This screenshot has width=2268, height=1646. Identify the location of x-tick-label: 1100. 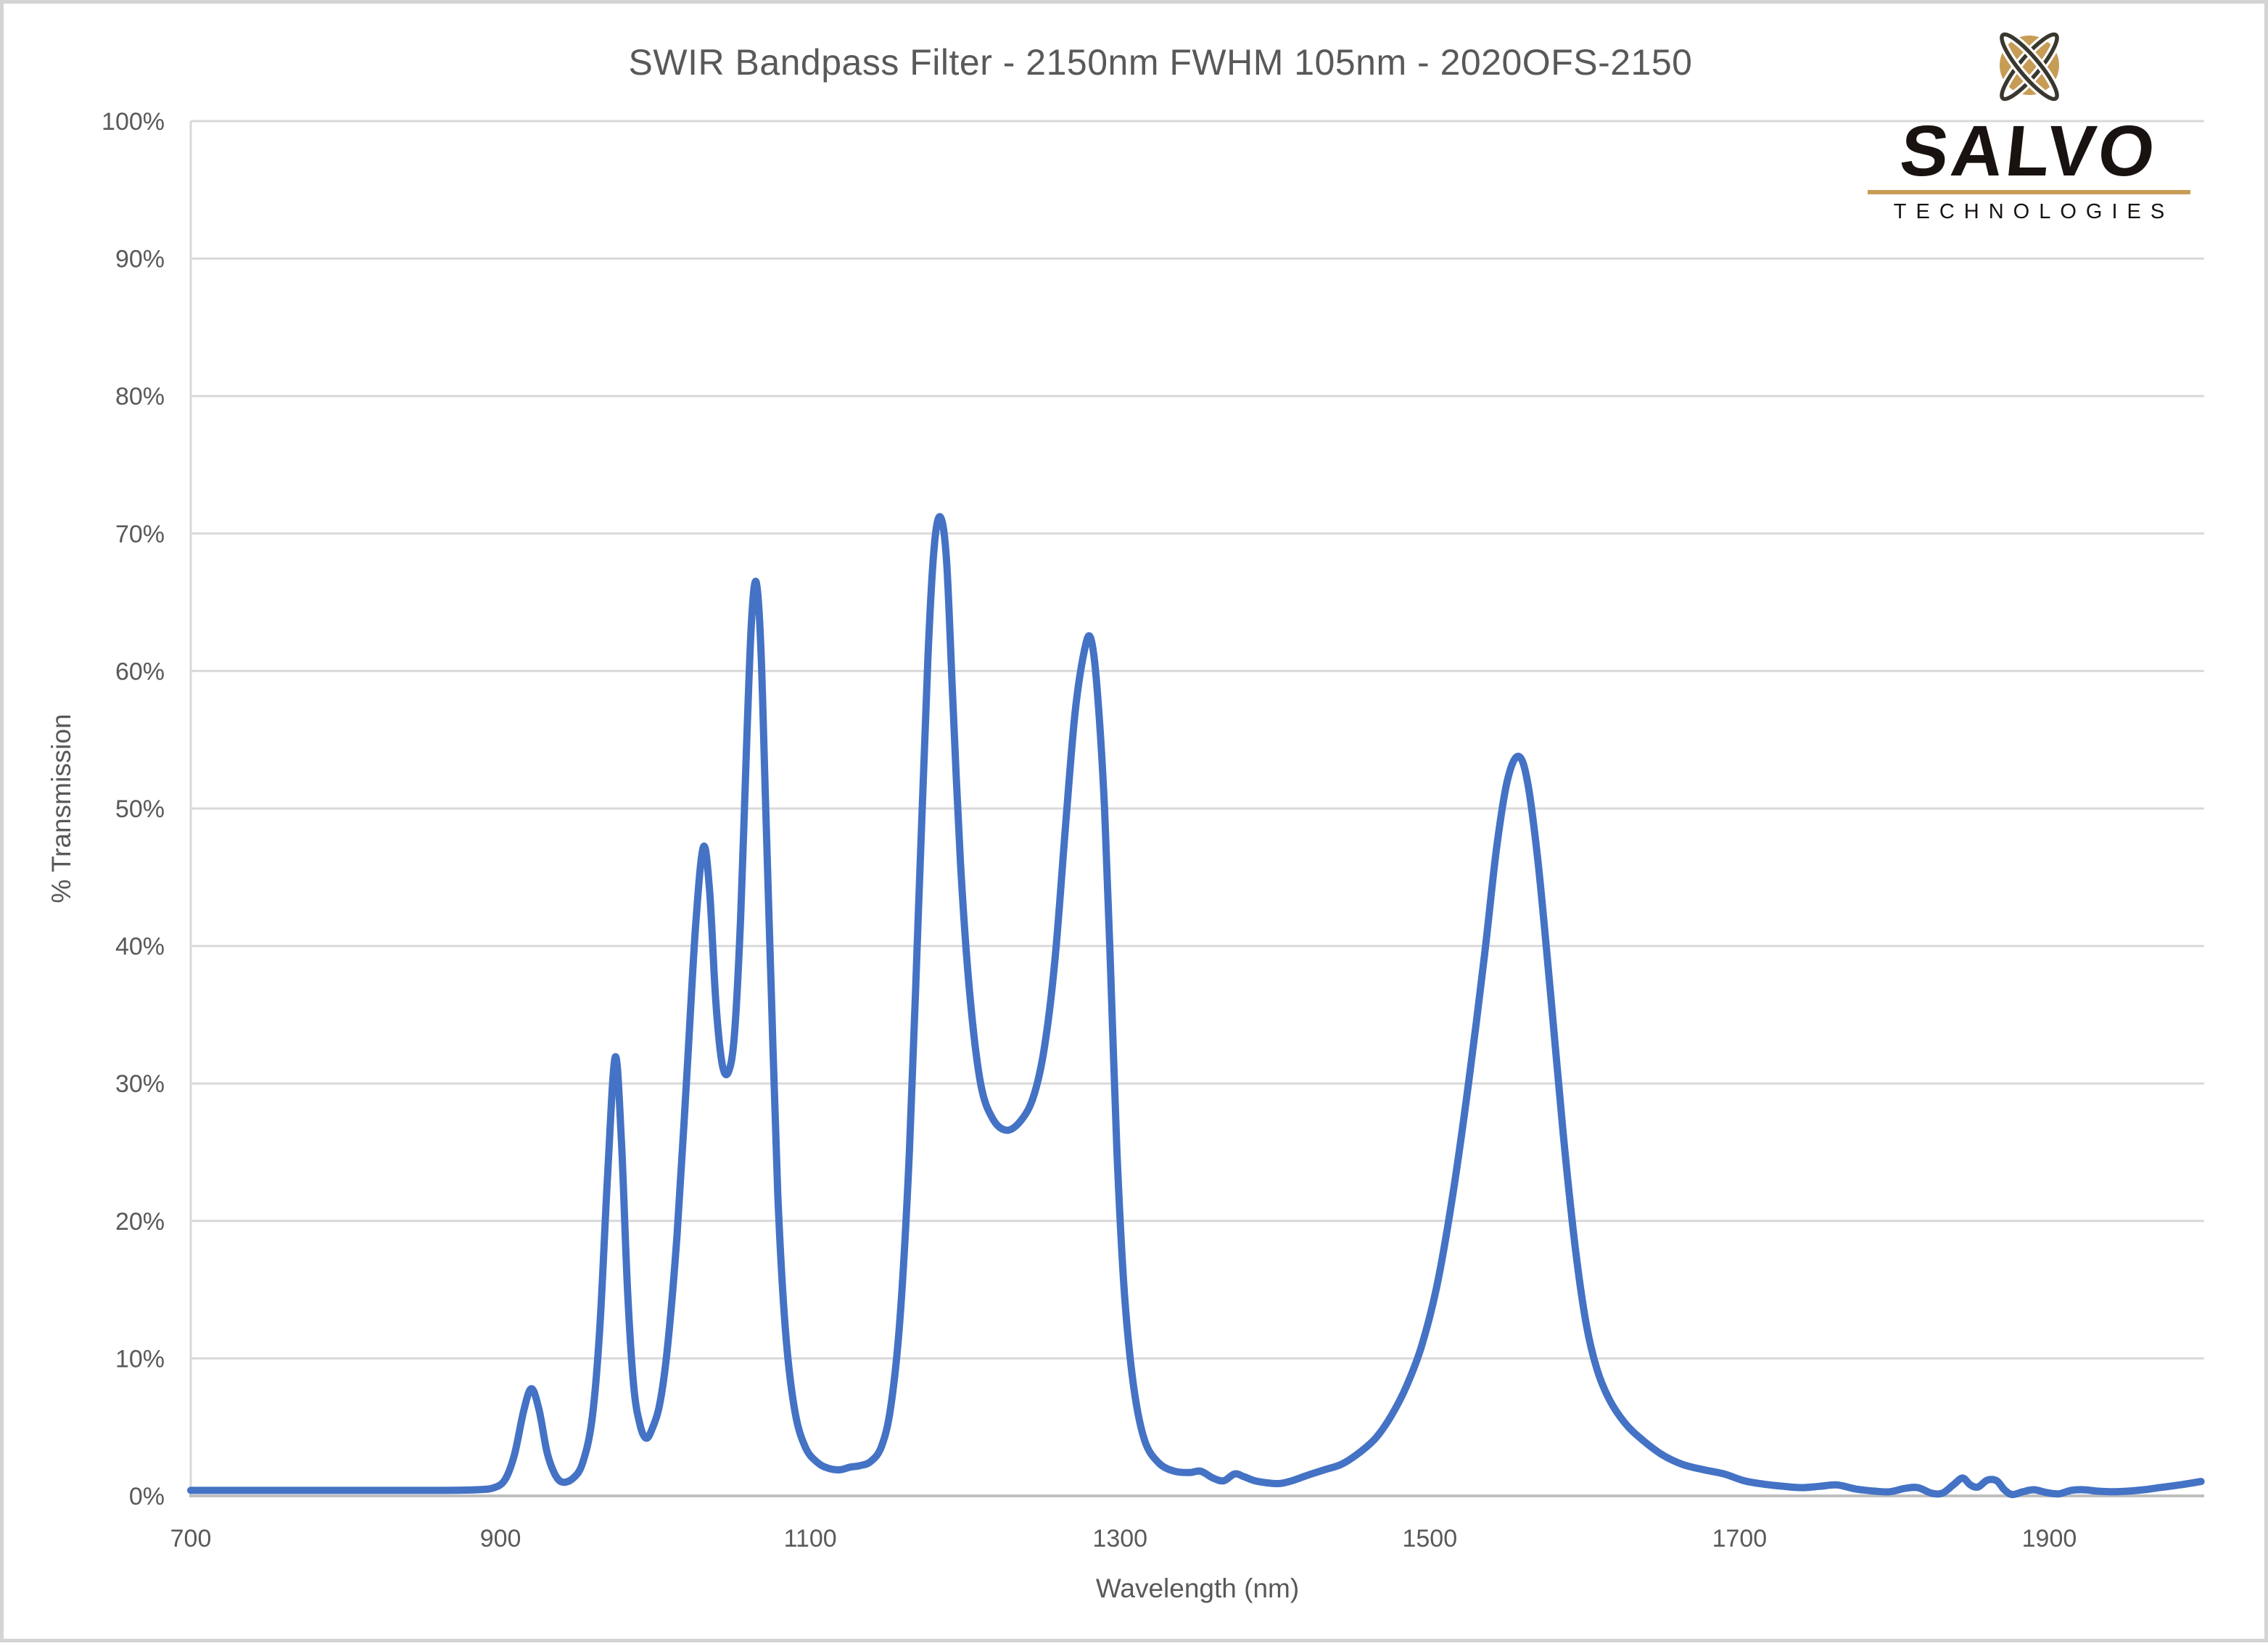
(811, 1539).